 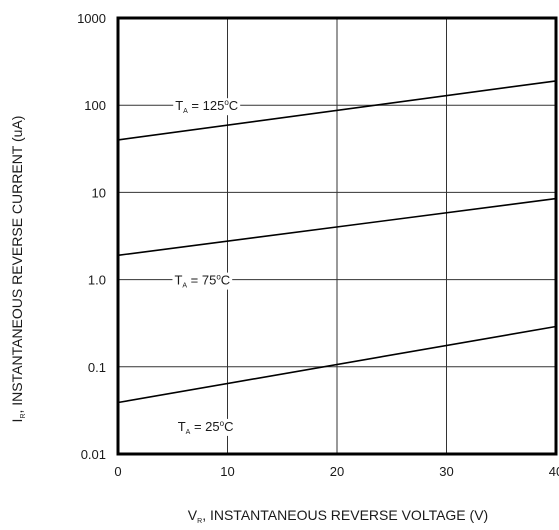 I want to click on x-tick-label: 20, so click(x=337, y=471).